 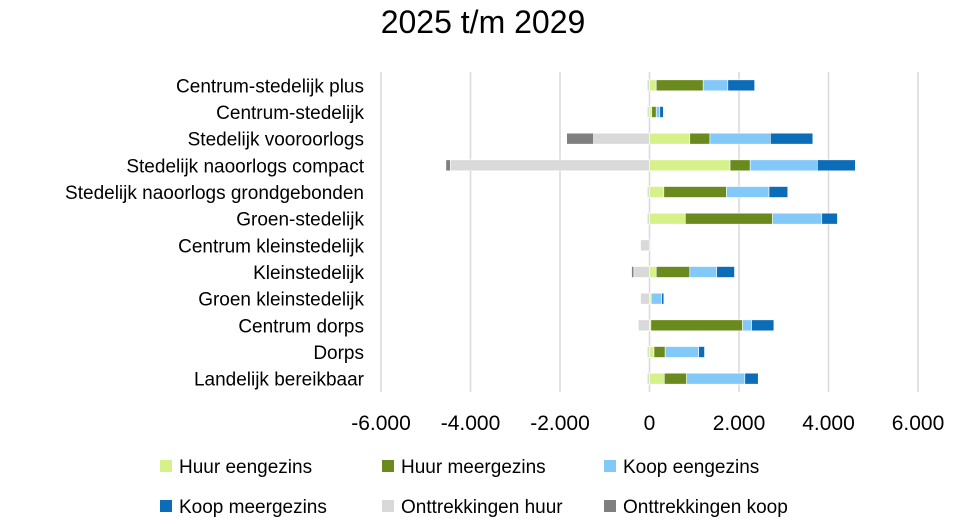 What do you see at coordinates (281, 300) in the screenshot?
I see `category-label: Groen kleinstedelijk` at bounding box center [281, 300].